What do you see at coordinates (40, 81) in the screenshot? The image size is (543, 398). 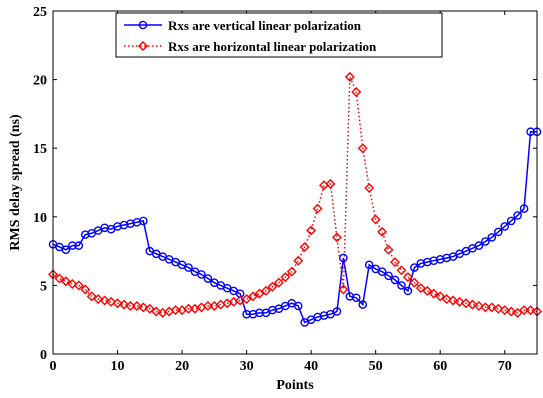 I see `y-tick-label: 20` at bounding box center [40, 81].